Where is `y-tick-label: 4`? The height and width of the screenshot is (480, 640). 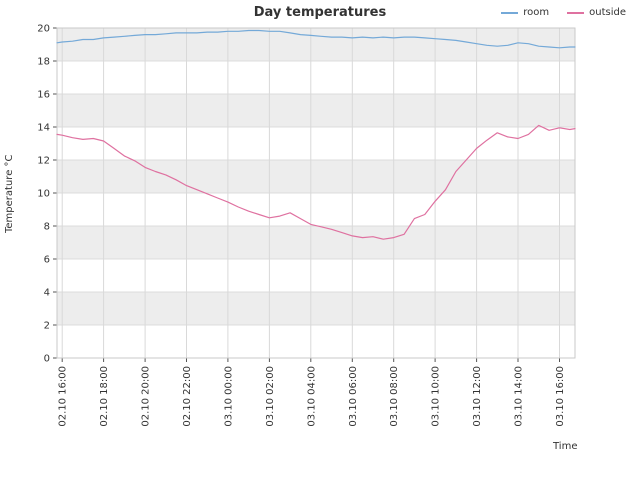
y-tick-label: 4 is located at coordinates (47, 293).